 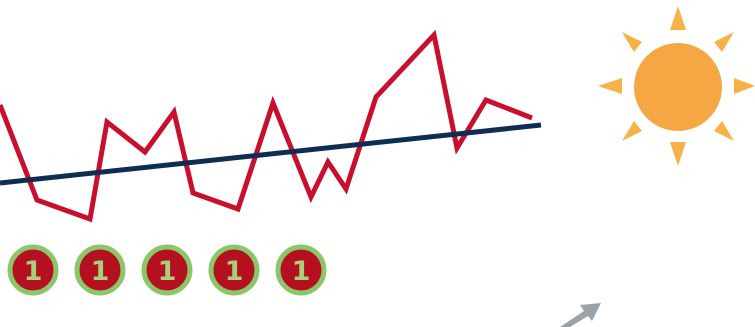 I want to click on up-right-arrow-icon, so click(x=580, y=315).